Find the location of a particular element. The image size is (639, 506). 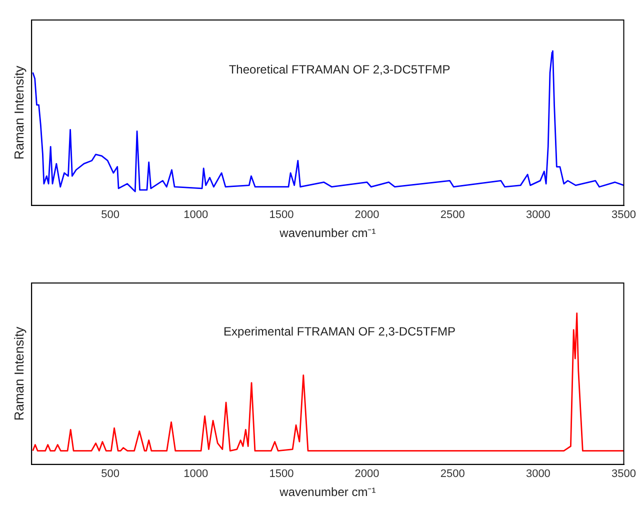

text: Experimental FTRAMAN OF 2,3-DC5TFMP is located at coordinates (340, 331).